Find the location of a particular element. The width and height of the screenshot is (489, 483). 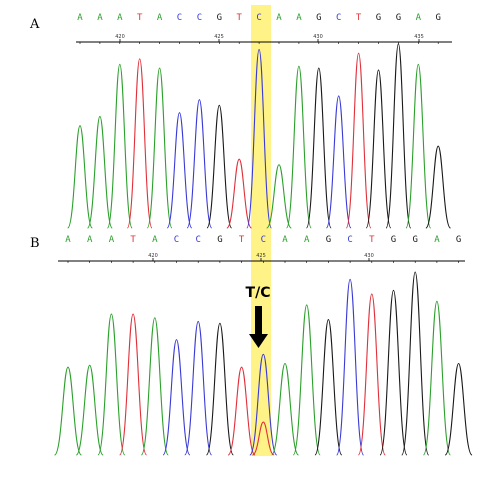

panel-b-tick-label: 425 is located at coordinates (261, 256).